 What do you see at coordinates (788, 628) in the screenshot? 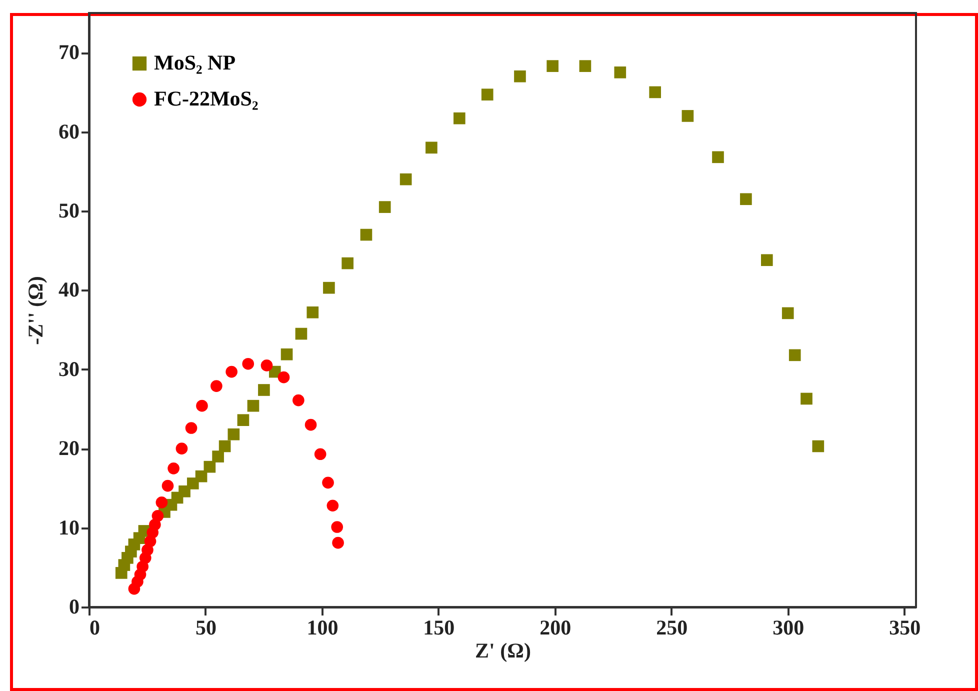
I see `x-tick-label: 300` at bounding box center [788, 628].